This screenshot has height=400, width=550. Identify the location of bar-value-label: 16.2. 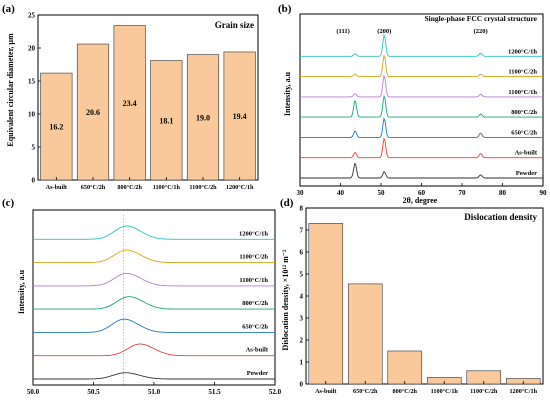
(56, 127).